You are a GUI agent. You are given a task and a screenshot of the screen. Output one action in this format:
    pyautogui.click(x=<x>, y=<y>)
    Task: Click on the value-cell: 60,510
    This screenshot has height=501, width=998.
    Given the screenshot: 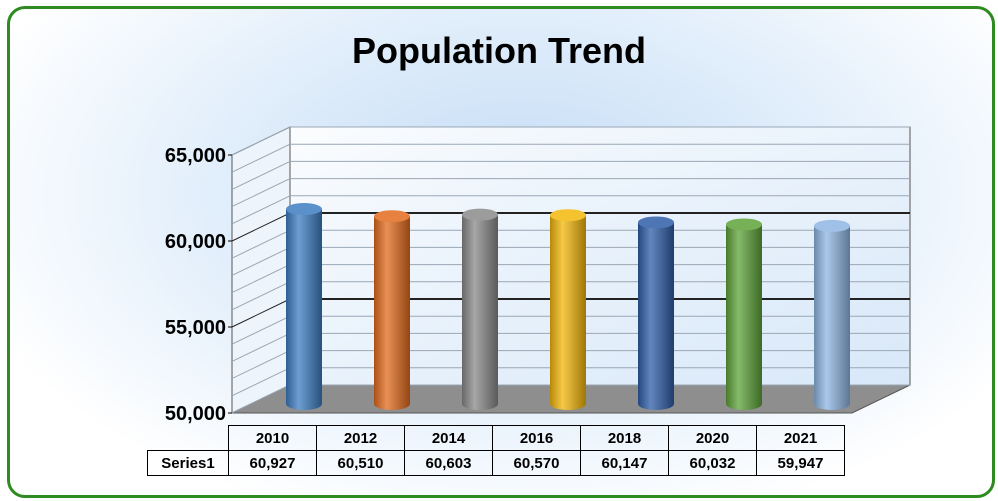 What is the action you would take?
    pyautogui.click(x=360, y=463)
    